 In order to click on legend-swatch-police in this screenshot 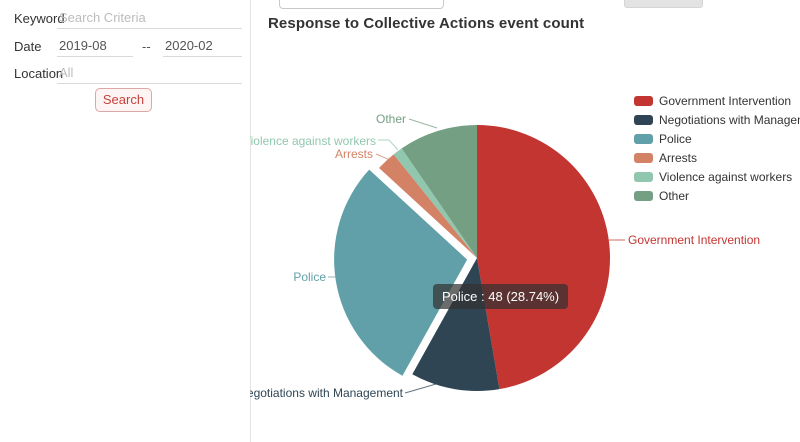, I will do `click(643, 138)`.